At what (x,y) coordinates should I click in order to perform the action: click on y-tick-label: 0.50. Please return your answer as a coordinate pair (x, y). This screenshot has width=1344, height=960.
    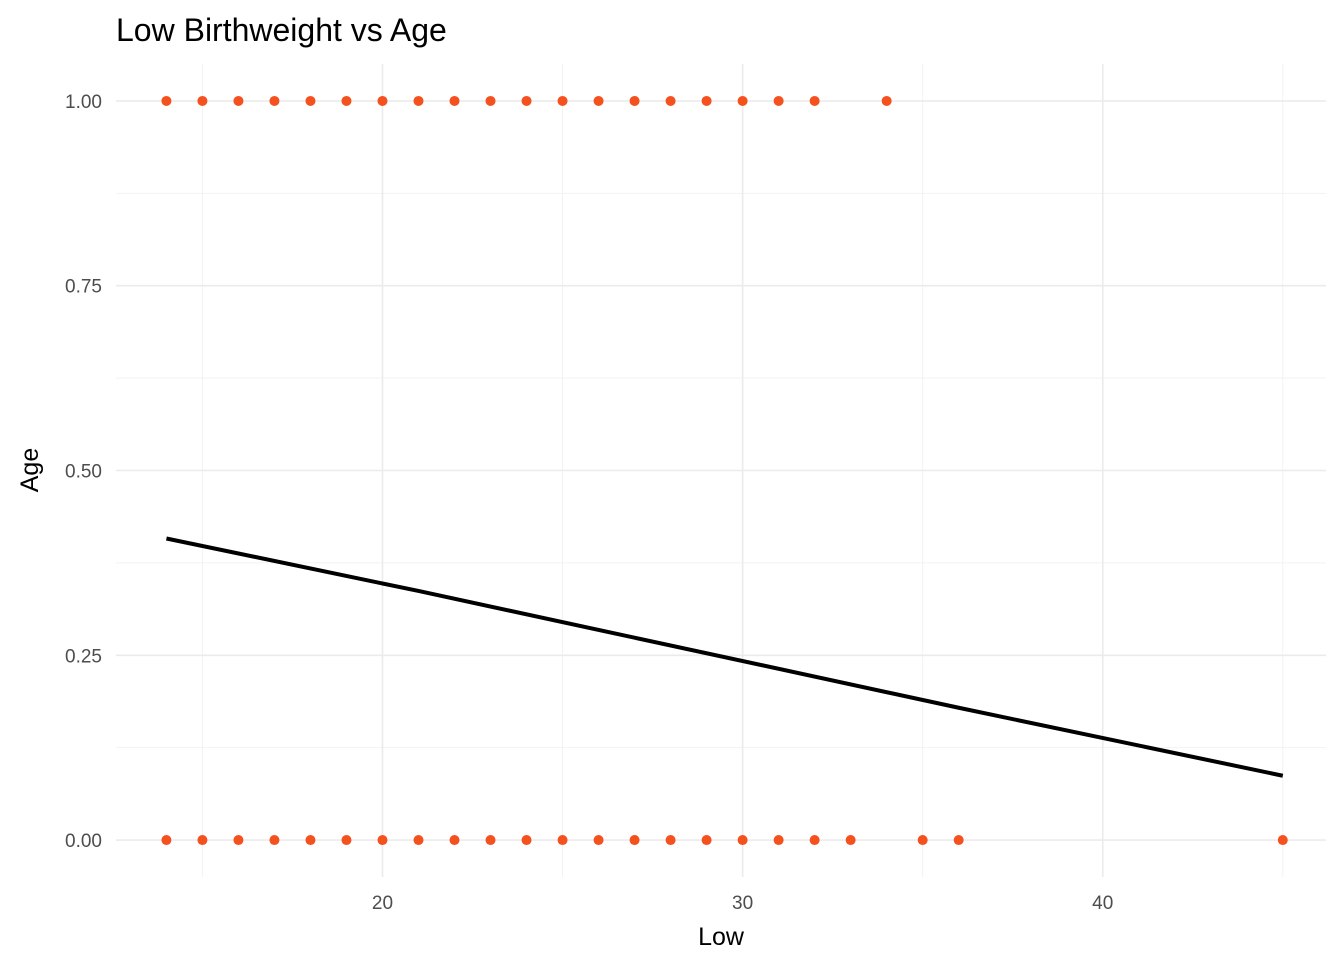
    Looking at the image, I should click on (83, 472).